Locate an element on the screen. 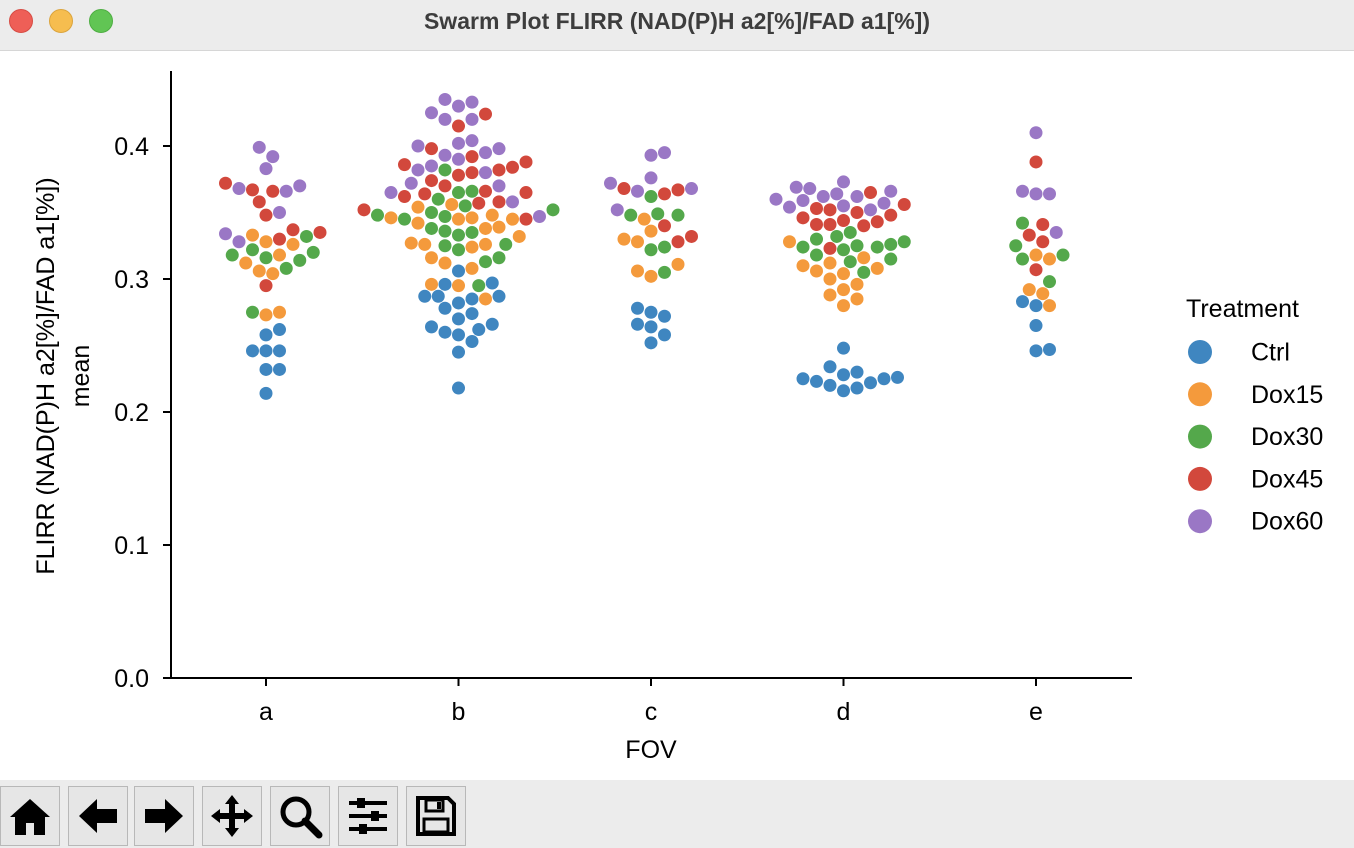 The height and width of the screenshot is (848, 1354). back-button is located at coordinates (98, 816).